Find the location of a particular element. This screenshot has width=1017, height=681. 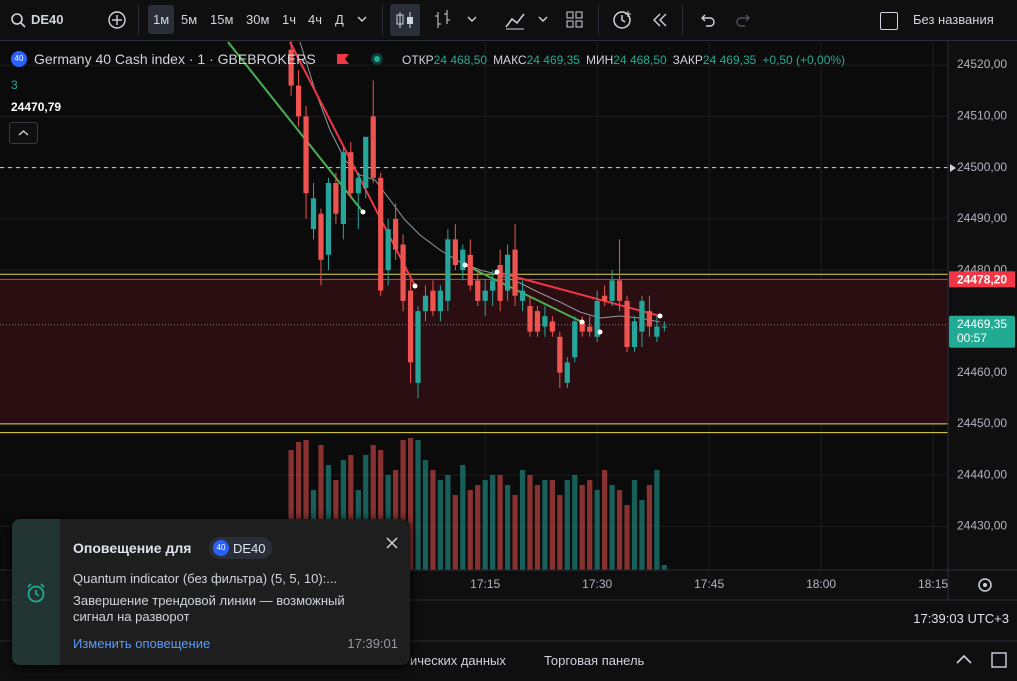

edit-alert-link: Изменить оповещение is located at coordinates (142, 643).